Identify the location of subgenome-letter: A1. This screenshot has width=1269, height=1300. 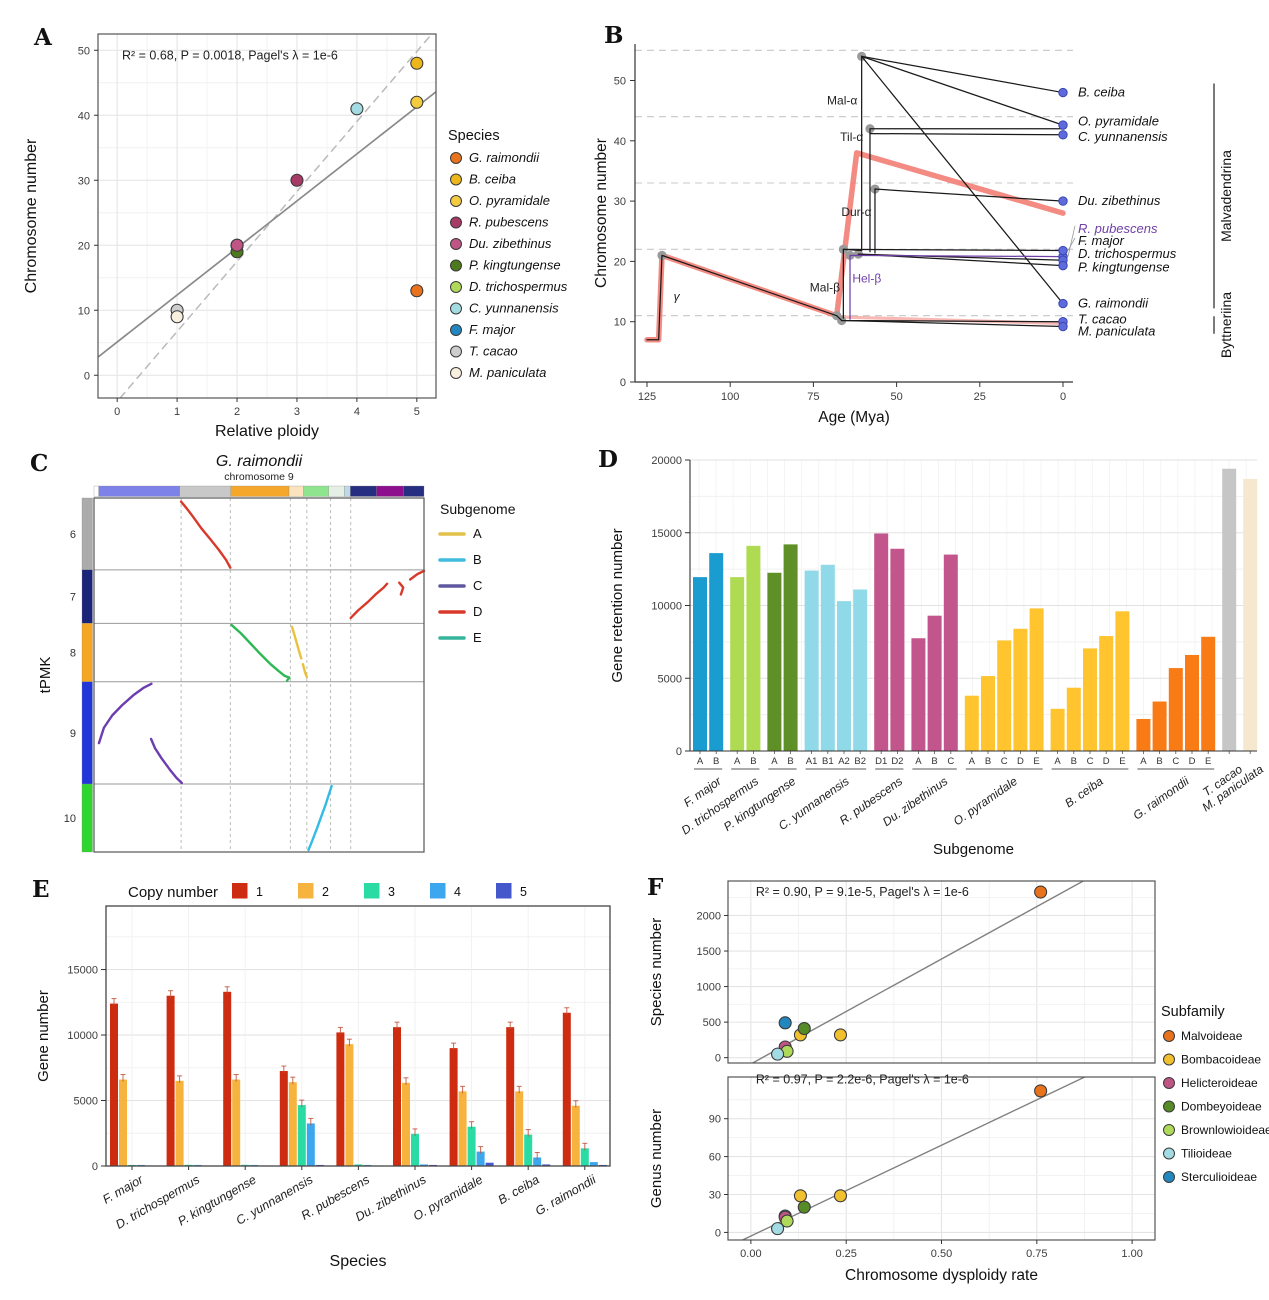
(812, 761).